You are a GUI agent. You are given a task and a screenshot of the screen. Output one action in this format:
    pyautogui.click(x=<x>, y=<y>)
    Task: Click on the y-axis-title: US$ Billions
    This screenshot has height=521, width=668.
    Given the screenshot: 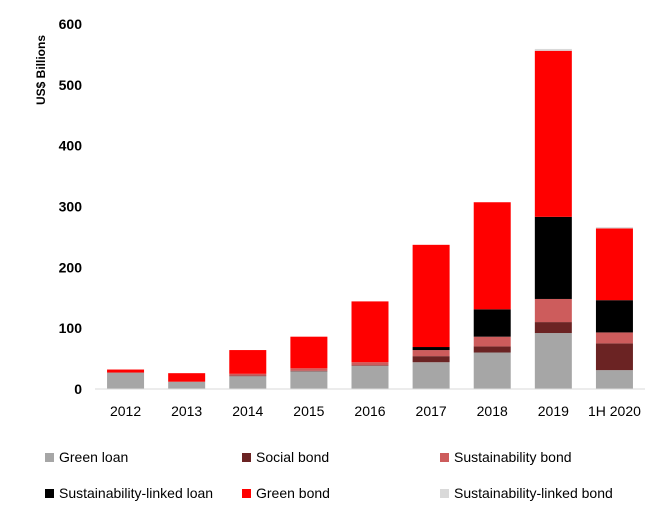 What is the action you would take?
    pyautogui.click(x=41, y=70)
    